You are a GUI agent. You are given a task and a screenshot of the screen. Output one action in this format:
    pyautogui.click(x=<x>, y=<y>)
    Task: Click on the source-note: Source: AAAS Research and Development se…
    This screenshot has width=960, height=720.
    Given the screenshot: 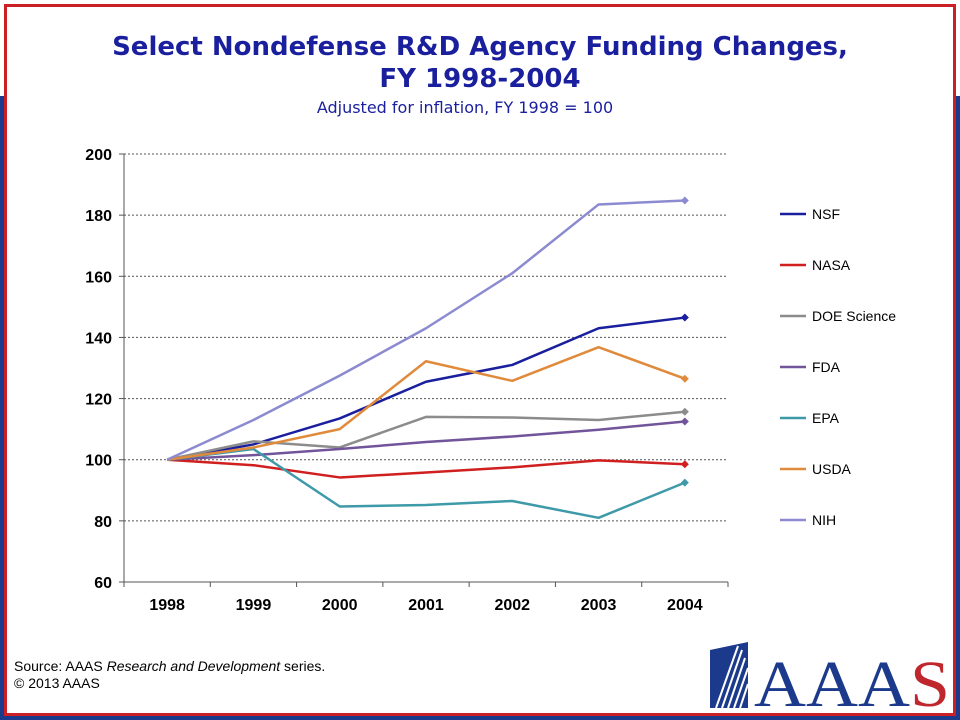 What is the action you would take?
    pyautogui.click(x=169, y=675)
    